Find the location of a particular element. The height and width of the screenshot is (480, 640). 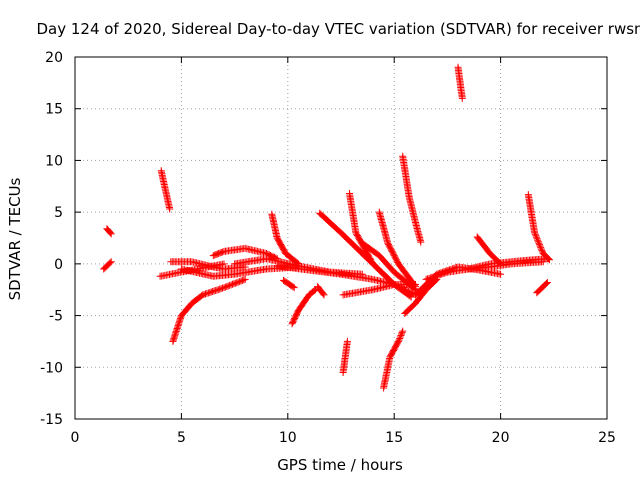

series-s8 is located at coordinates (245, 253).